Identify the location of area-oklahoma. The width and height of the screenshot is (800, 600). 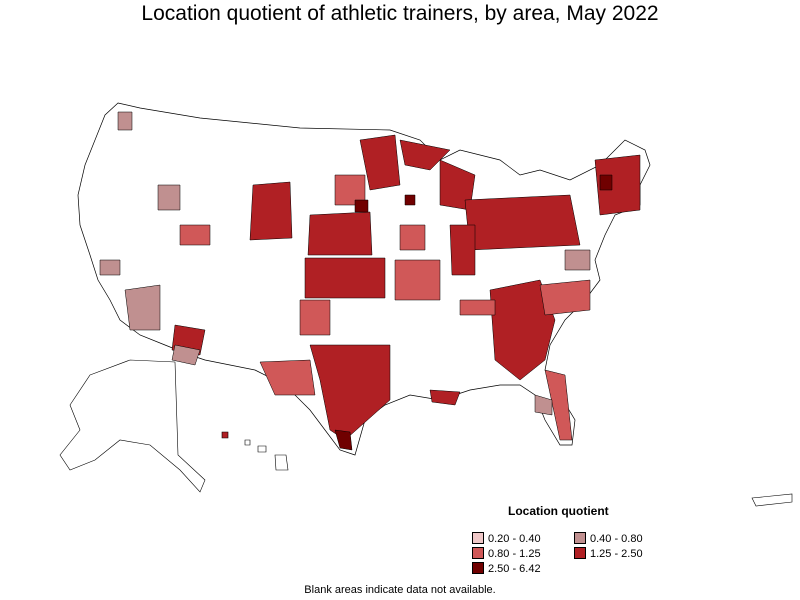
(315, 317).